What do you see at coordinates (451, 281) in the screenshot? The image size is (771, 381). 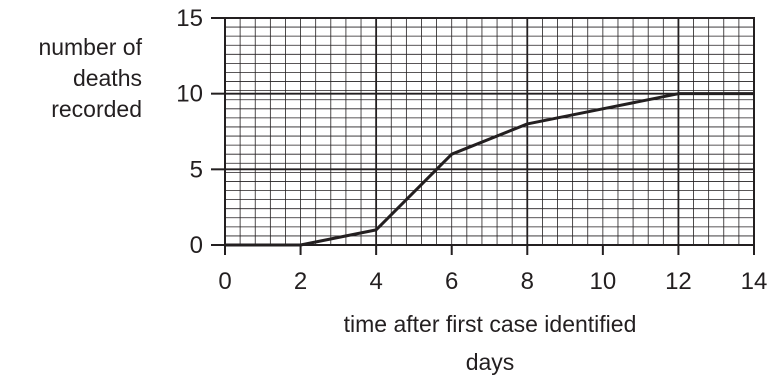 I see `x-tick-label: 6` at bounding box center [451, 281].